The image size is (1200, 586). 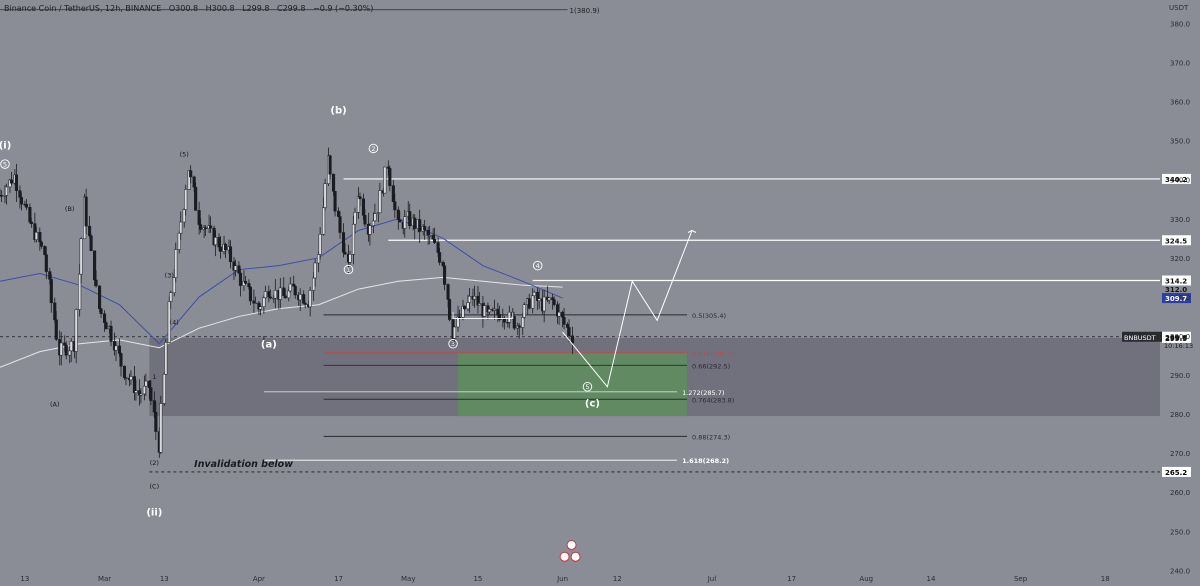 What do you see at coordinates (1180, 454) in the screenshot?
I see `y-tick: 270.0` at bounding box center [1180, 454].